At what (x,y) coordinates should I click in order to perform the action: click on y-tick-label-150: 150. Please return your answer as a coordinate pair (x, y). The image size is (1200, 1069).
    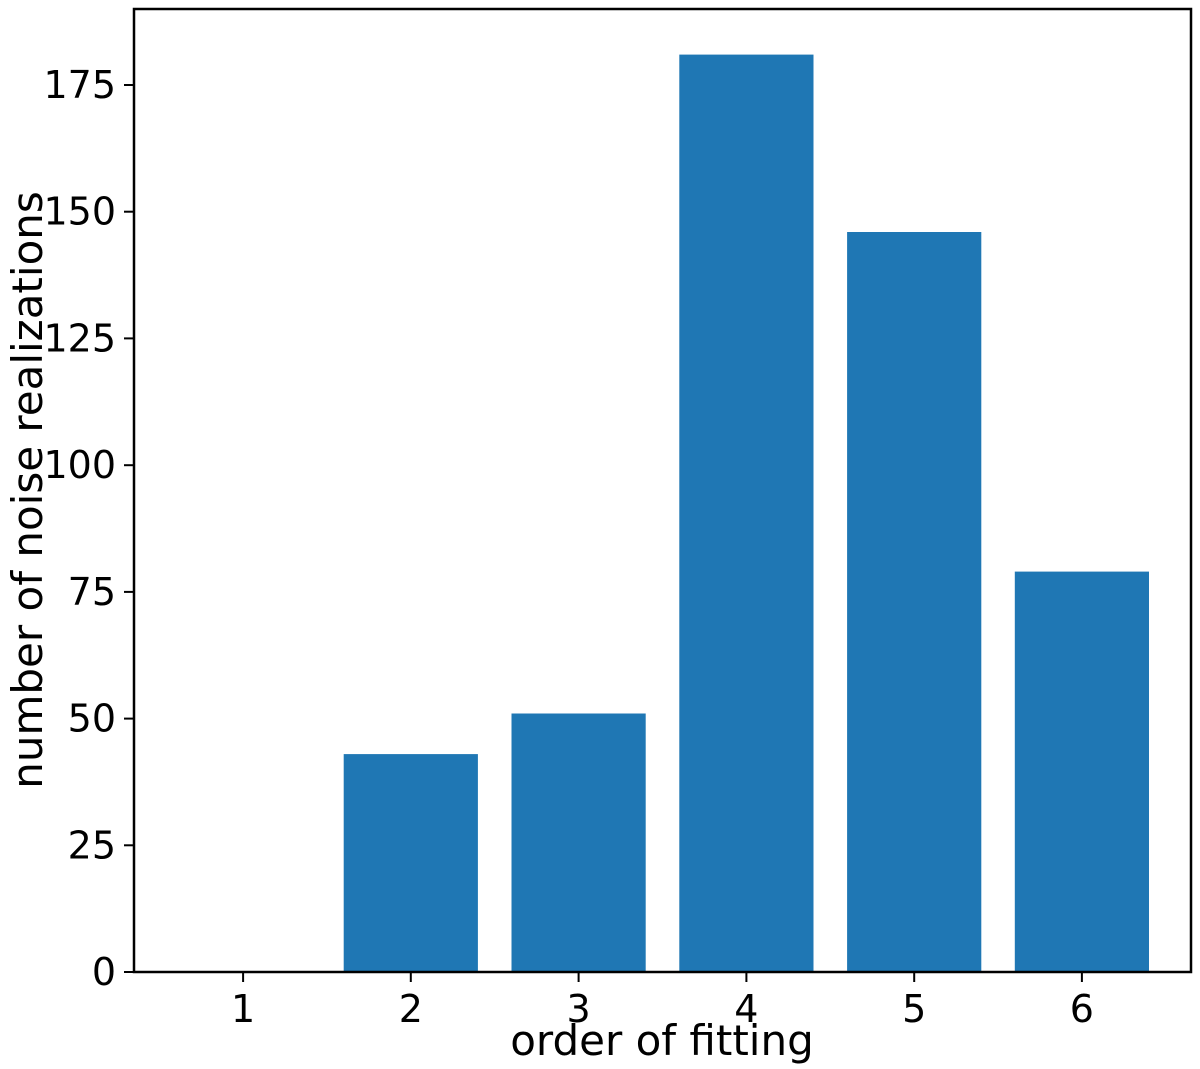
    Looking at the image, I should click on (79, 212).